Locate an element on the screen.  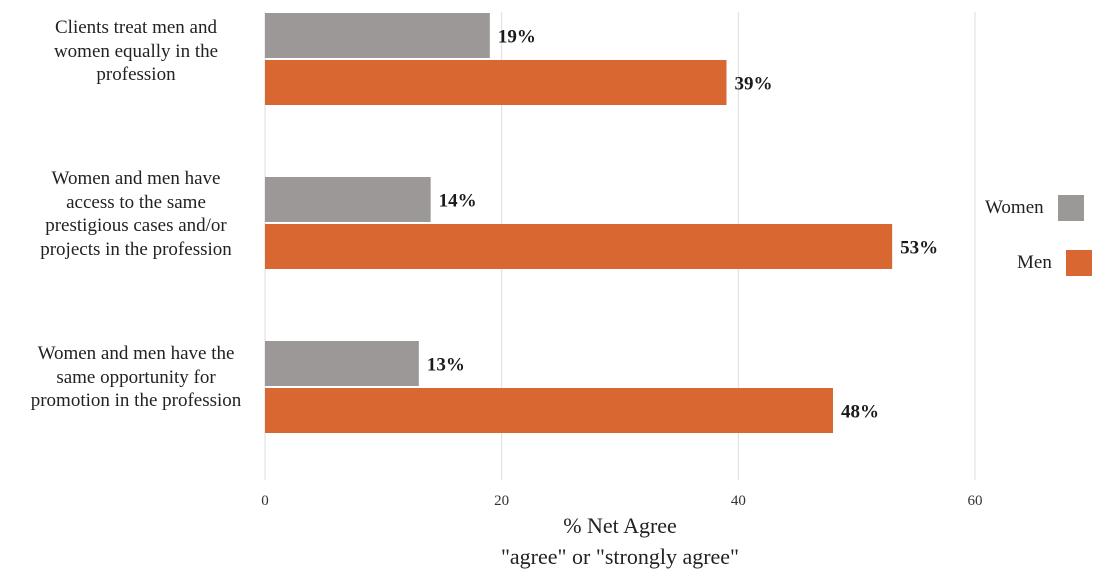
data-label: 48% is located at coordinates (860, 412).